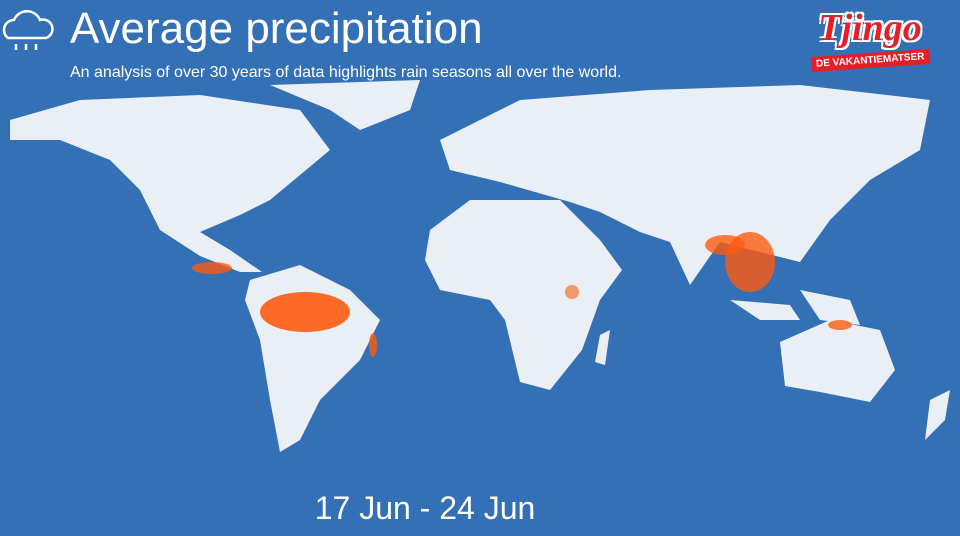  Describe the element at coordinates (840, 325) in the screenshot. I see `rain-indonesia` at that location.